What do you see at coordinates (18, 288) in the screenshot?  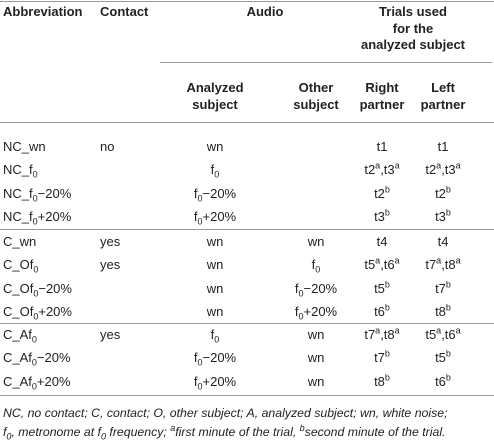 I see `text-run: C_Of` at bounding box center [18, 288].